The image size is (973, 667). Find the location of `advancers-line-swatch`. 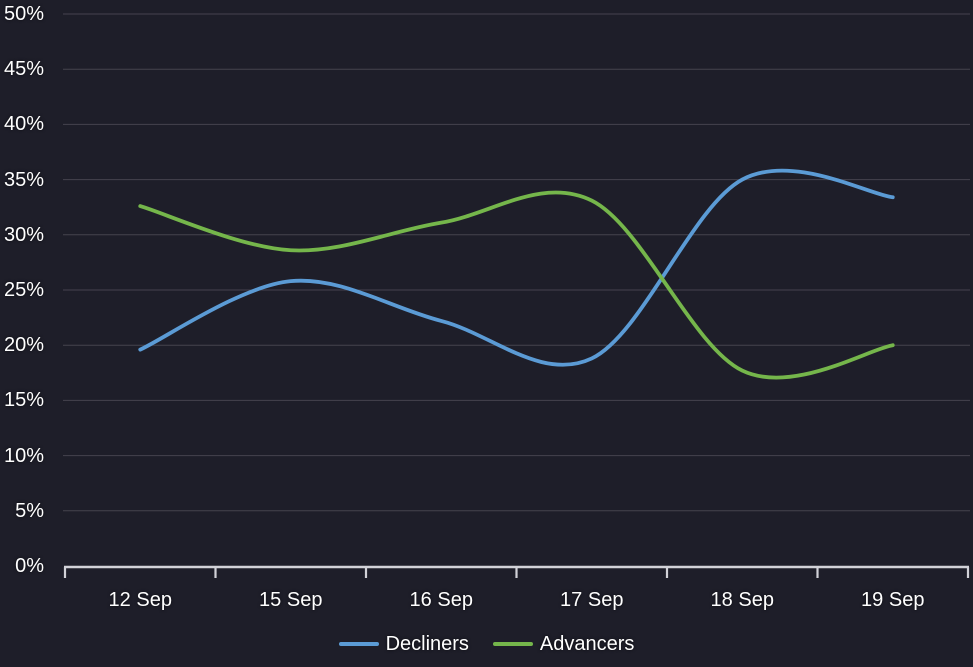

advancers-line-swatch is located at coordinates (512, 644).